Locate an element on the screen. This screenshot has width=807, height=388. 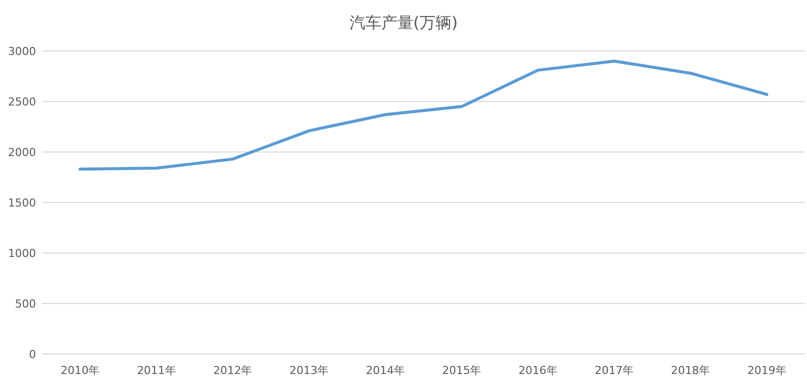
y-tick-label: 500 is located at coordinates (25, 304).